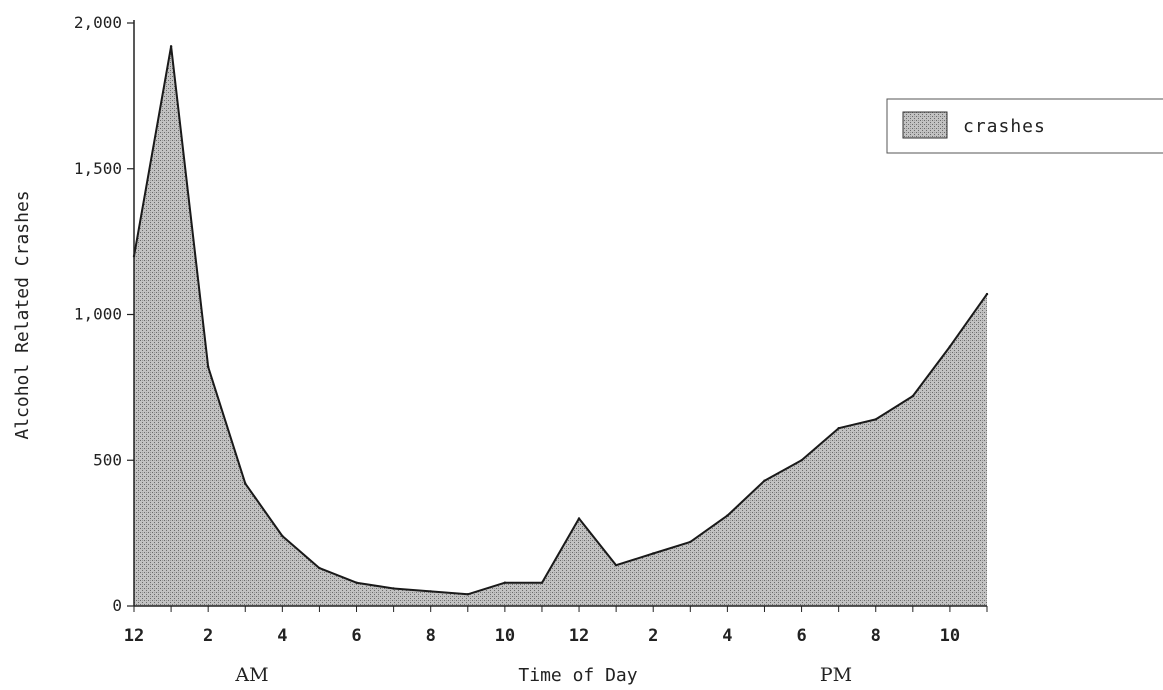 Image resolution: width=1163 pixels, height=690 pixels. Describe the element at coordinates (107, 459) in the screenshot. I see `y-tick-label: 500` at that location.